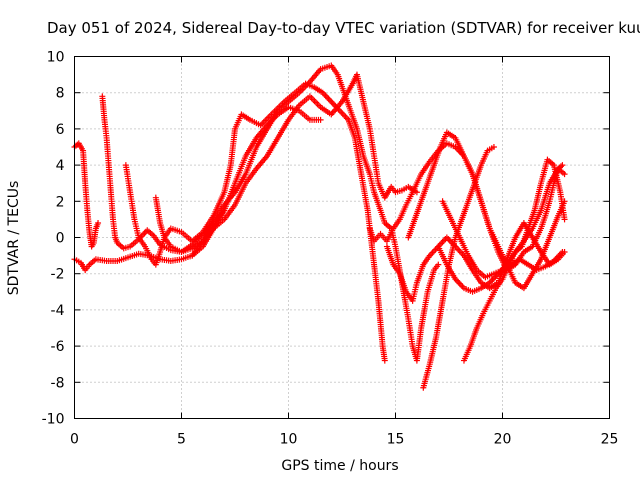  I want to click on x-tick-label: 15, so click(396, 440).